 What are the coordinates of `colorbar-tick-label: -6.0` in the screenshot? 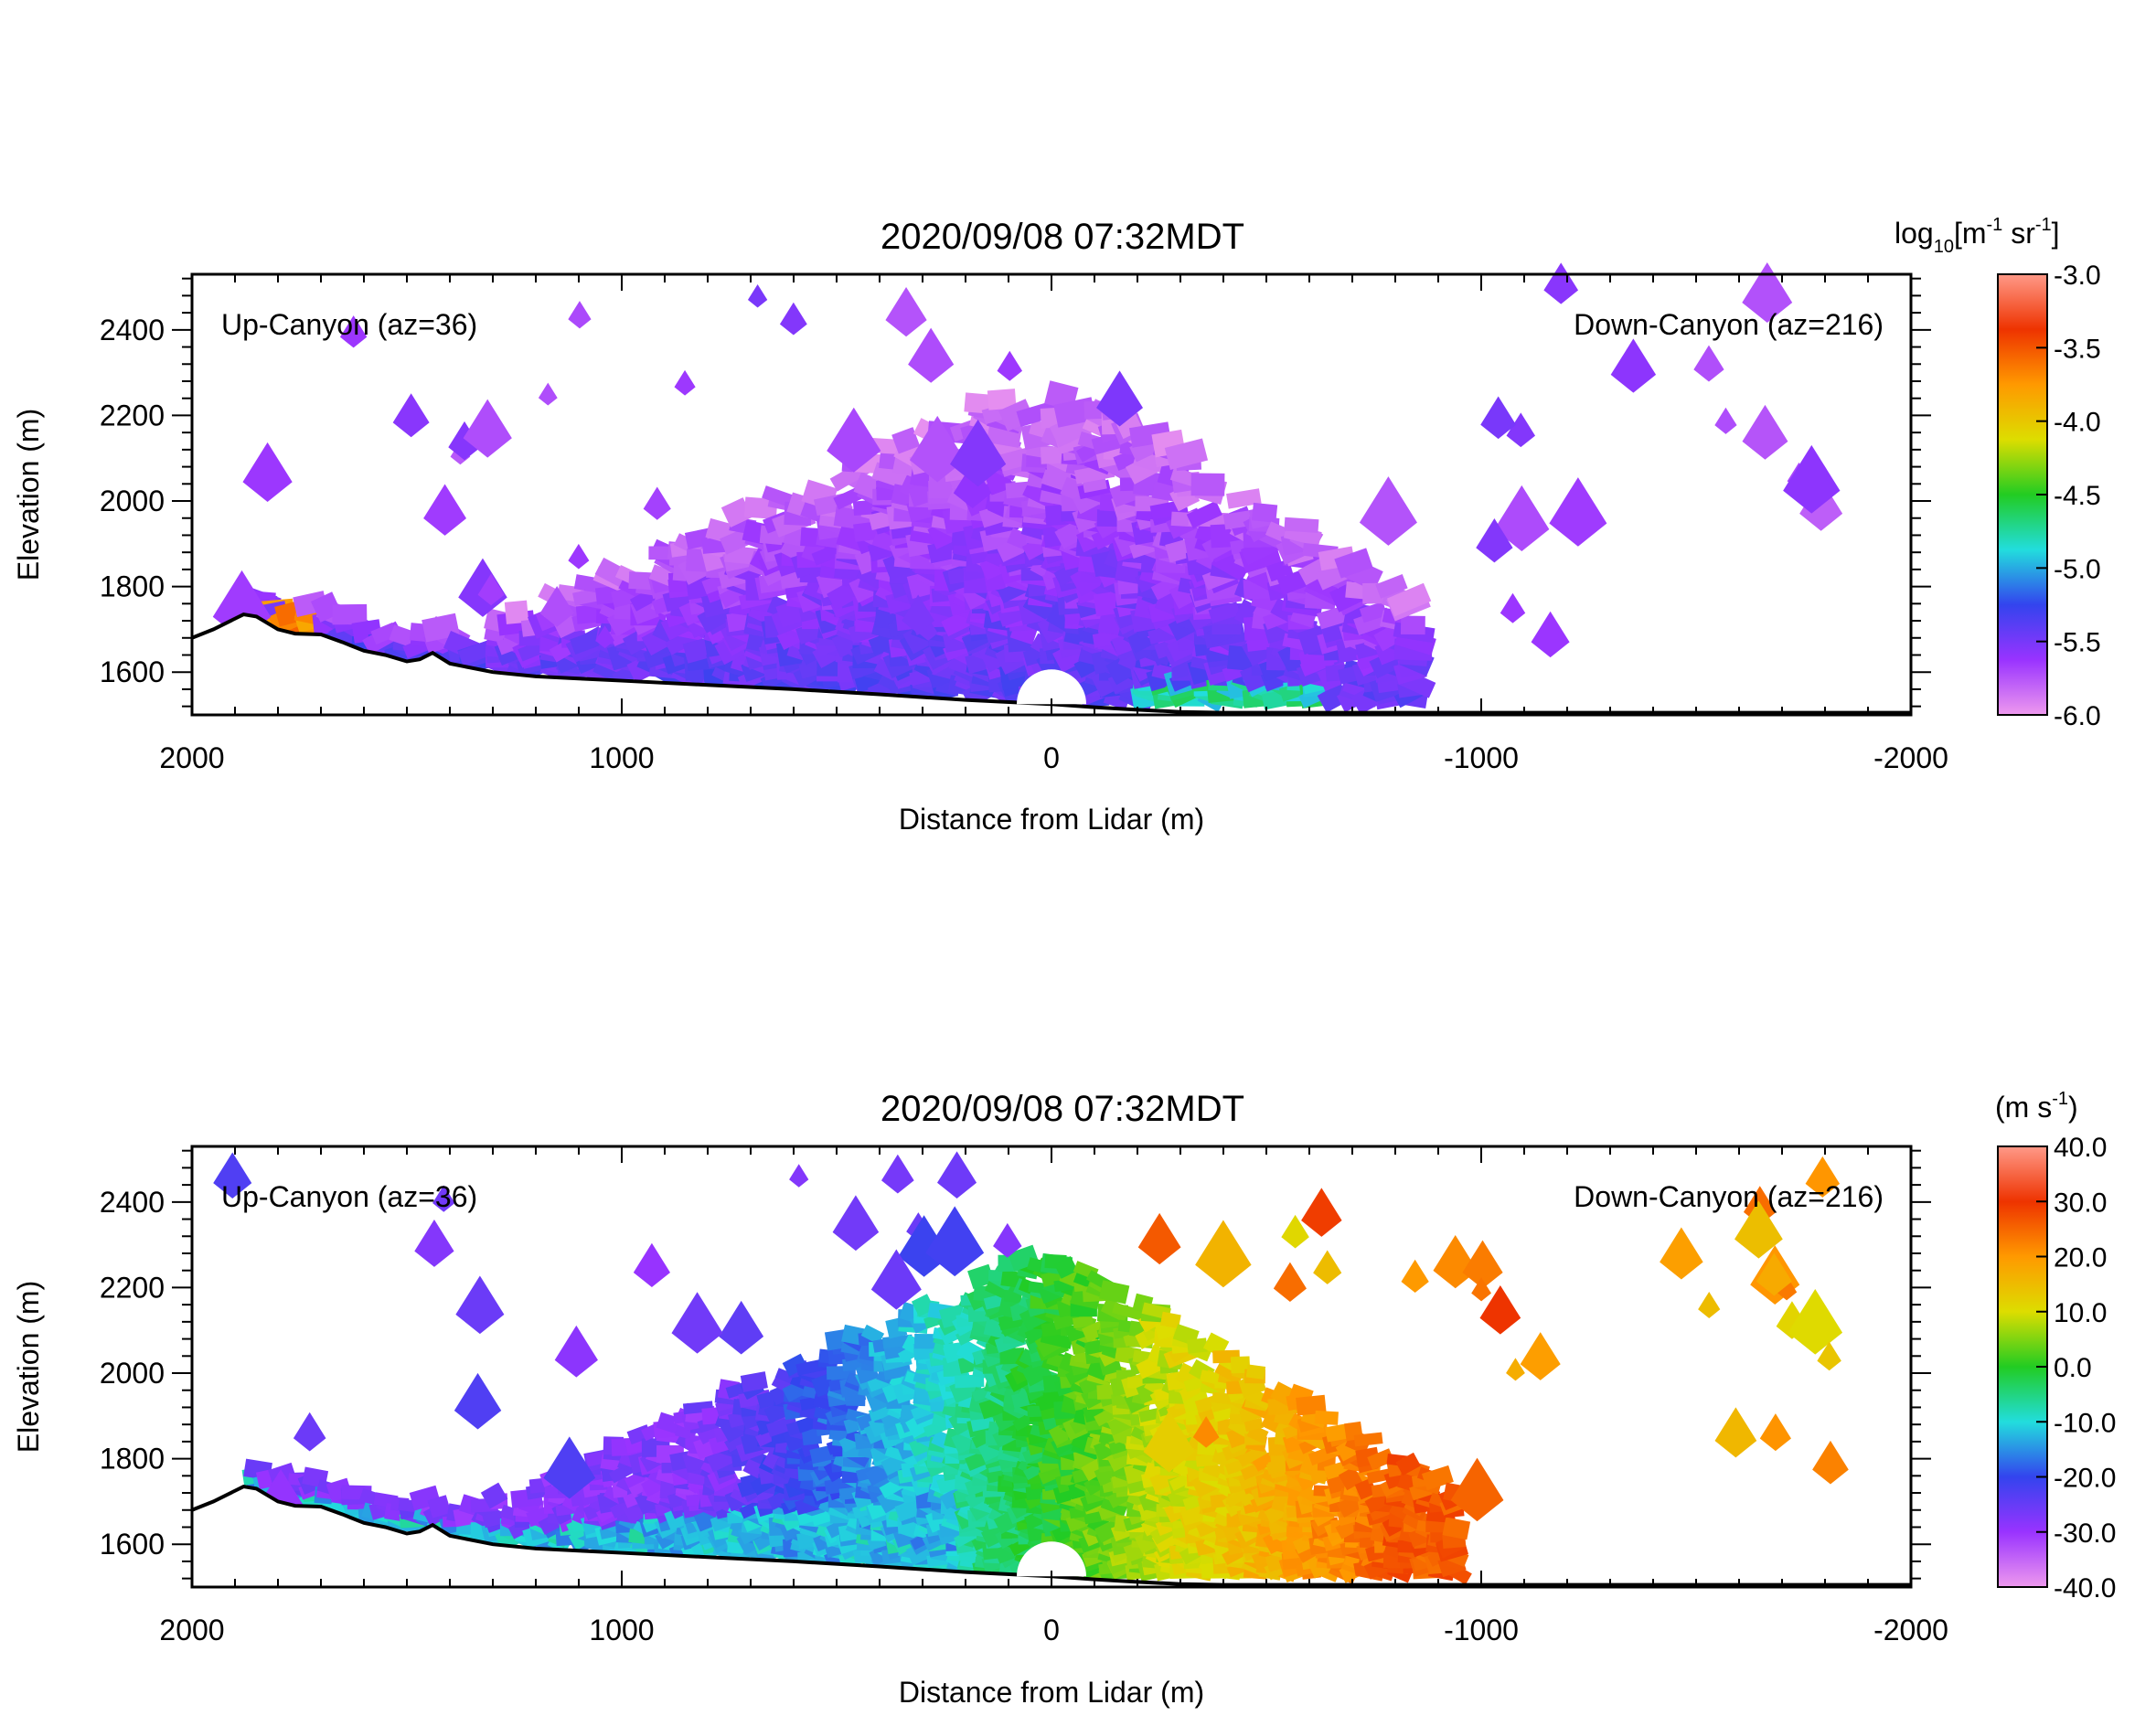 It's located at (2077, 716).